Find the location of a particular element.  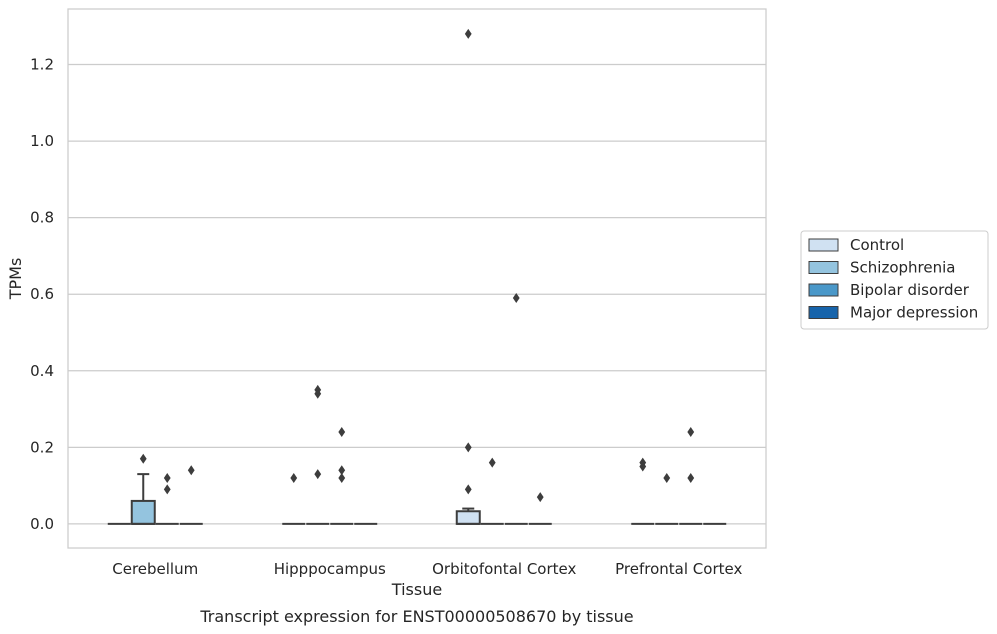

x-tick-label: Cerebellum is located at coordinates (155, 569).